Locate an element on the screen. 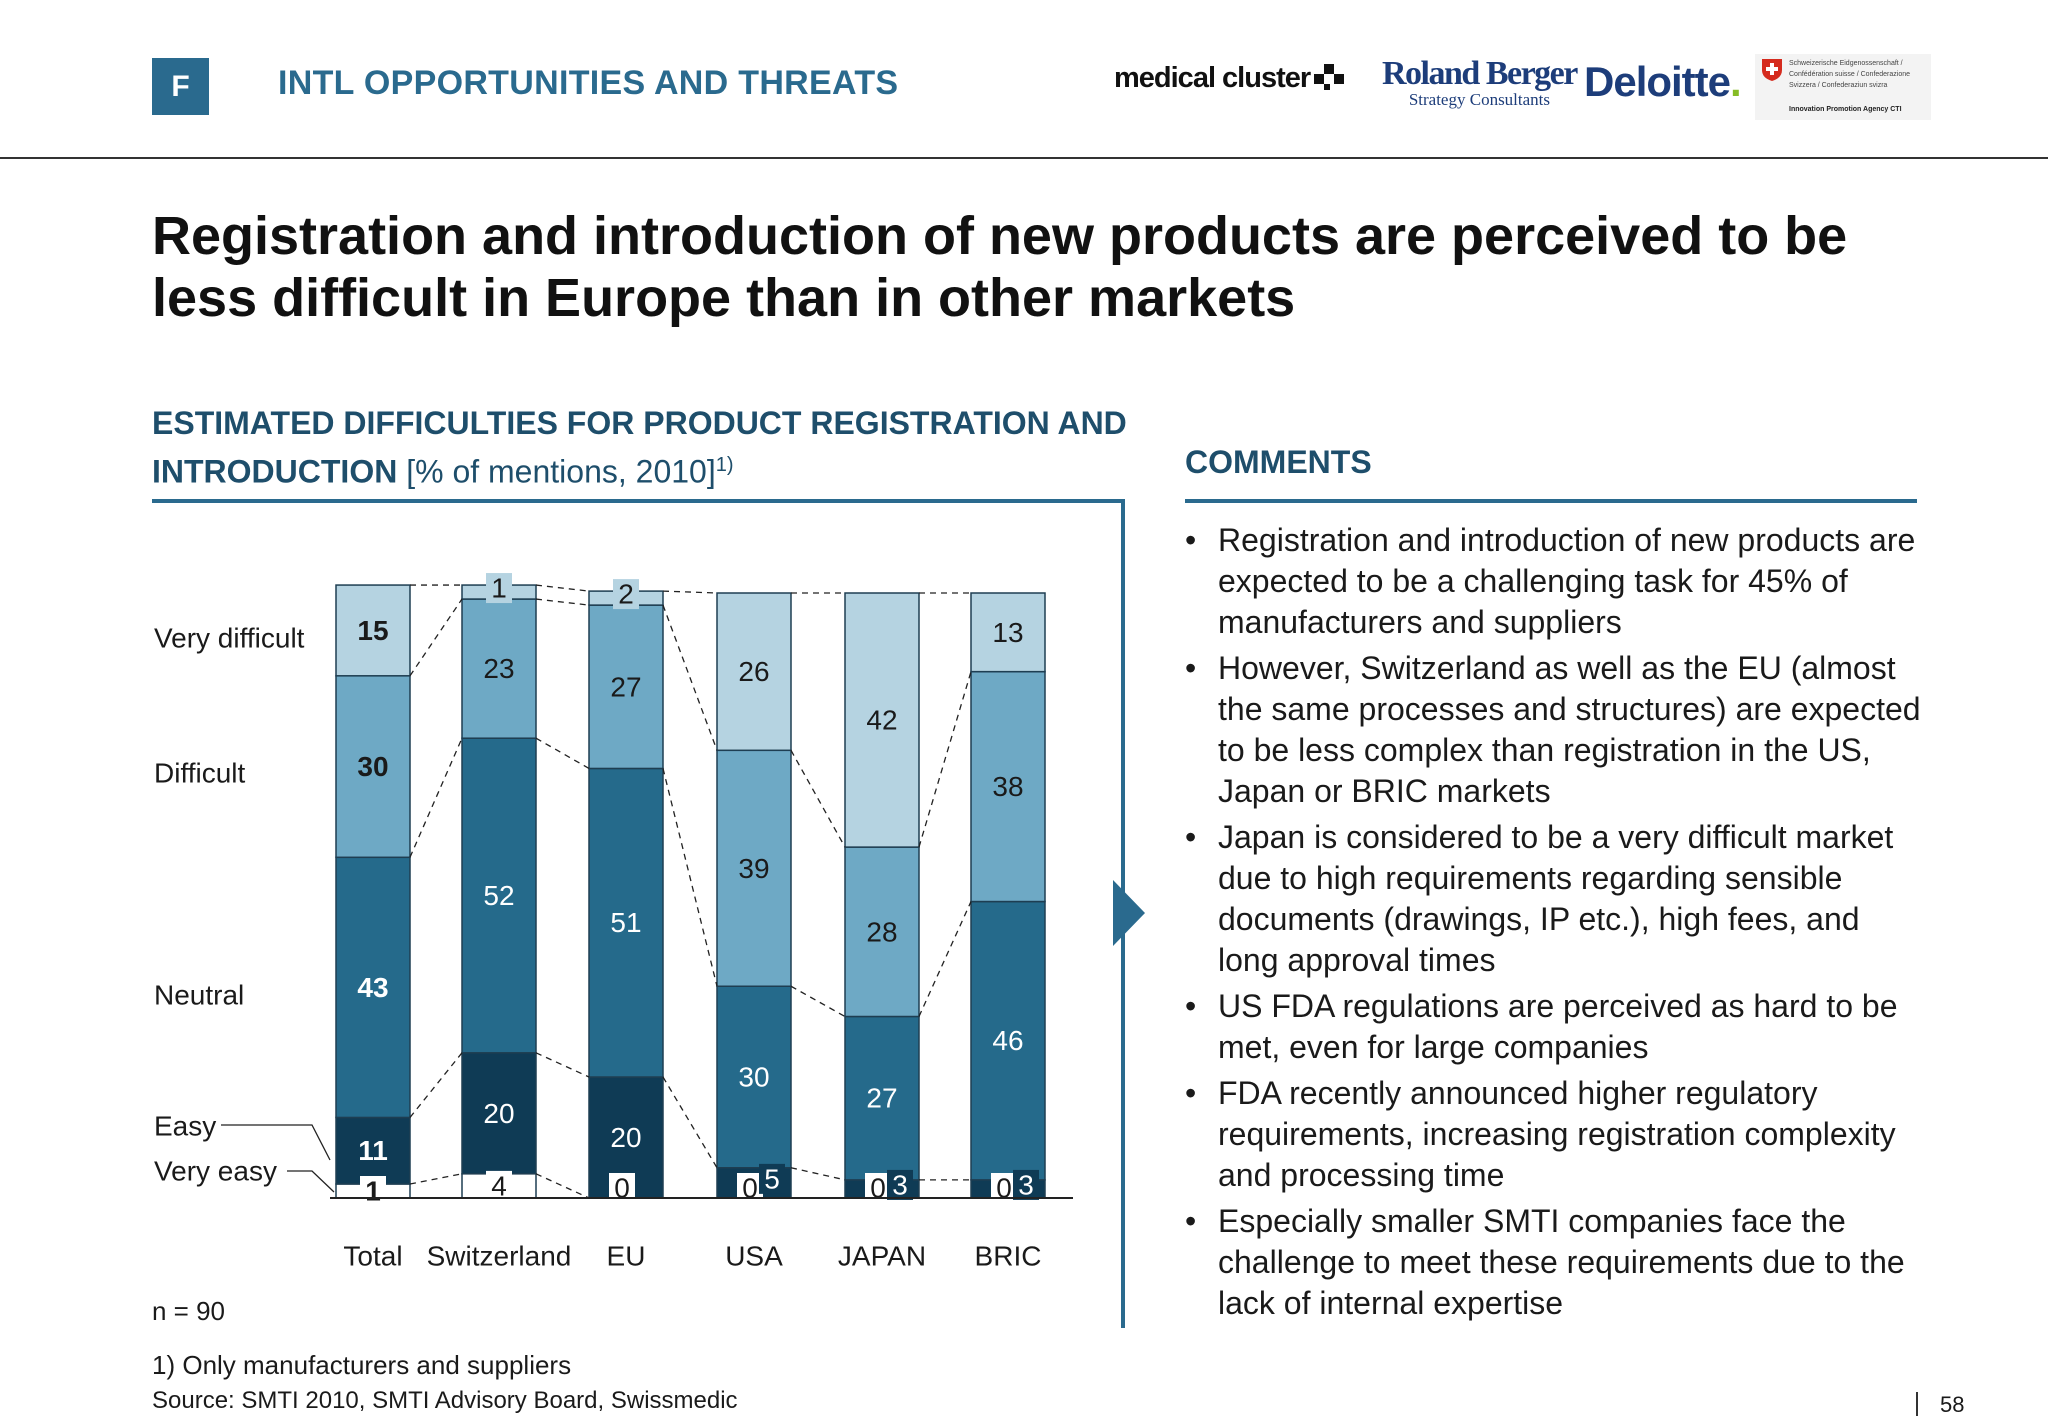  bar-segment-usa-neutral is located at coordinates (754, 1077).